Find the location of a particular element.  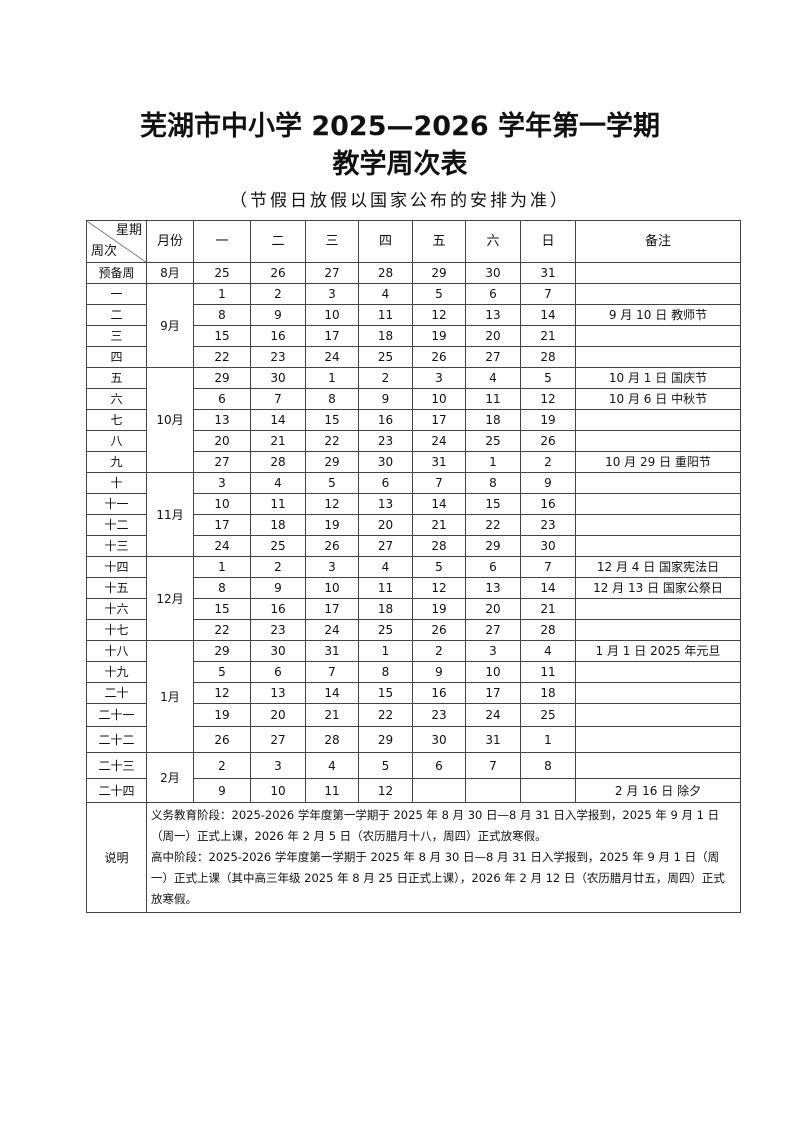

date-cell: 28 is located at coordinates (439, 546).